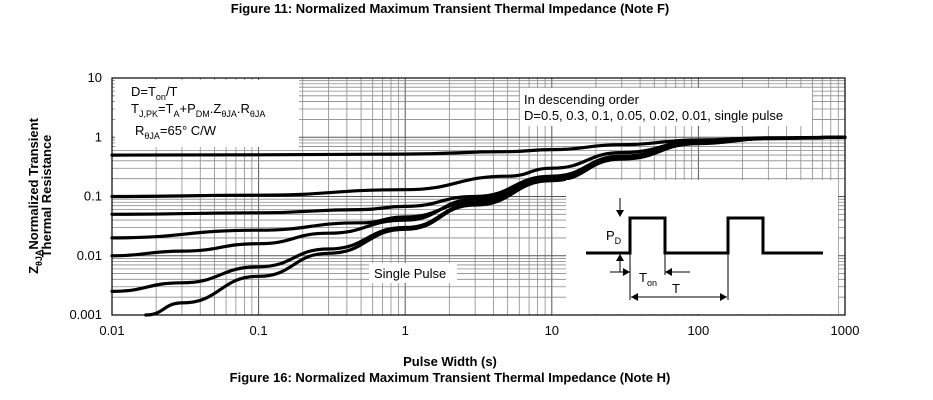 Image resolution: width=933 pixels, height=400 pixels. Describe the element at coordinates (699, 330) in the screenshot. I see `x-tick-label: 100` at that location.